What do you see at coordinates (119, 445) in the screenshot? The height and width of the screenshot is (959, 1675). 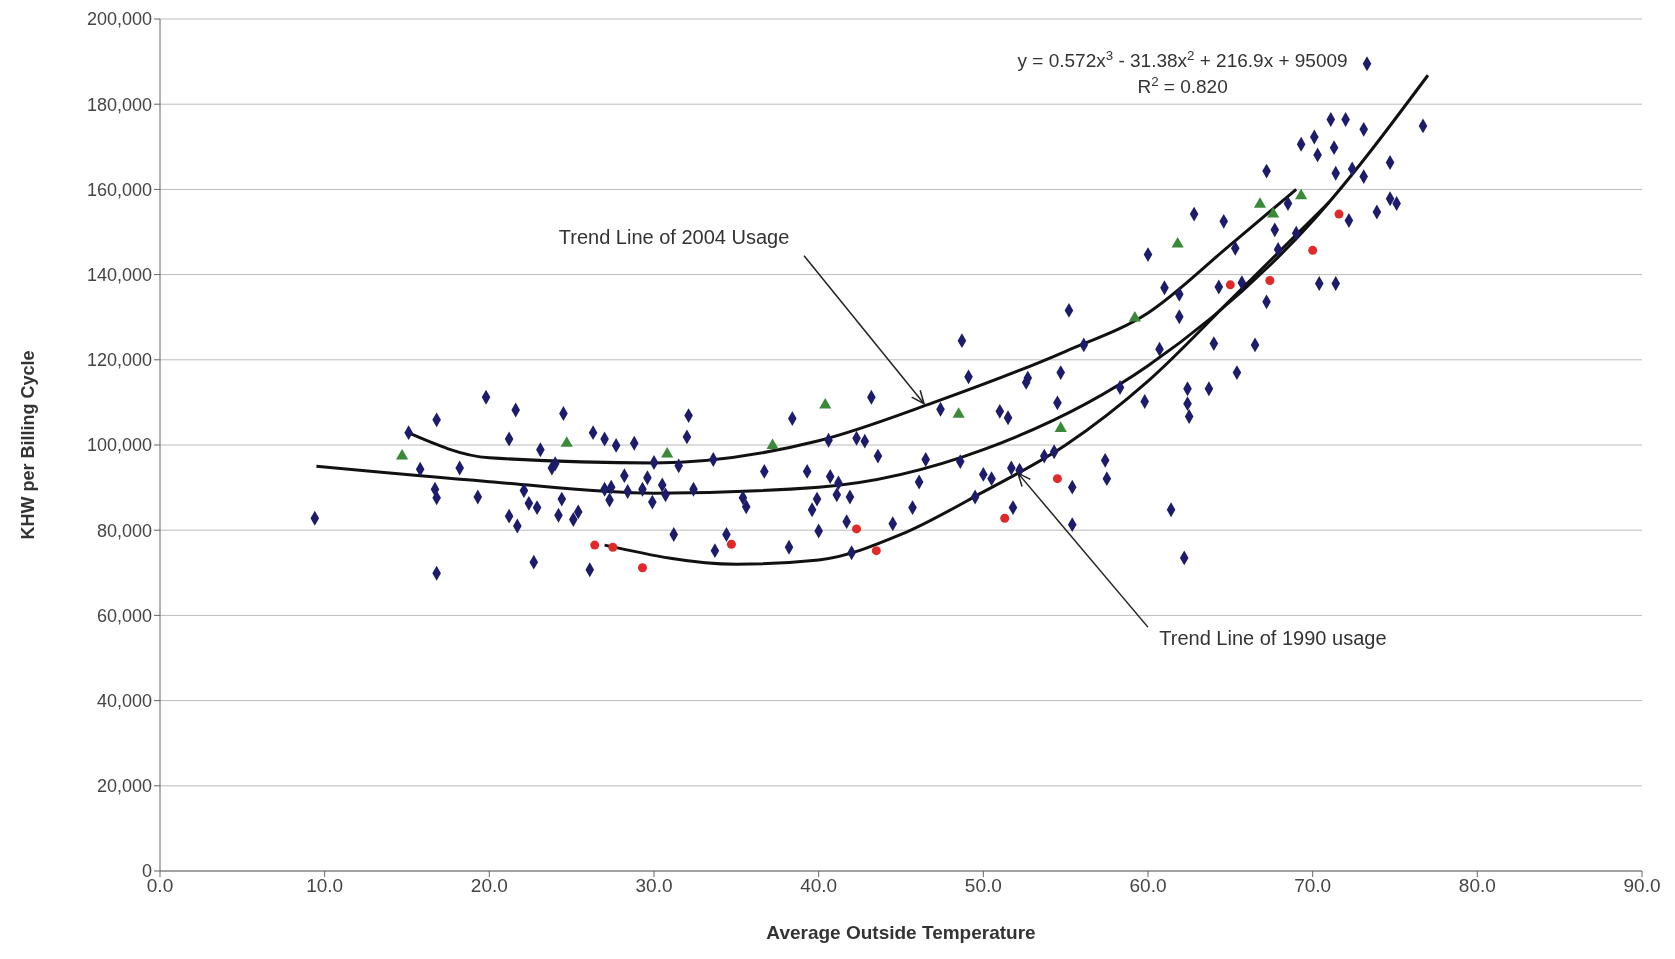 I see `y-tick-label: 100,000` at bounding box center [119, 445].